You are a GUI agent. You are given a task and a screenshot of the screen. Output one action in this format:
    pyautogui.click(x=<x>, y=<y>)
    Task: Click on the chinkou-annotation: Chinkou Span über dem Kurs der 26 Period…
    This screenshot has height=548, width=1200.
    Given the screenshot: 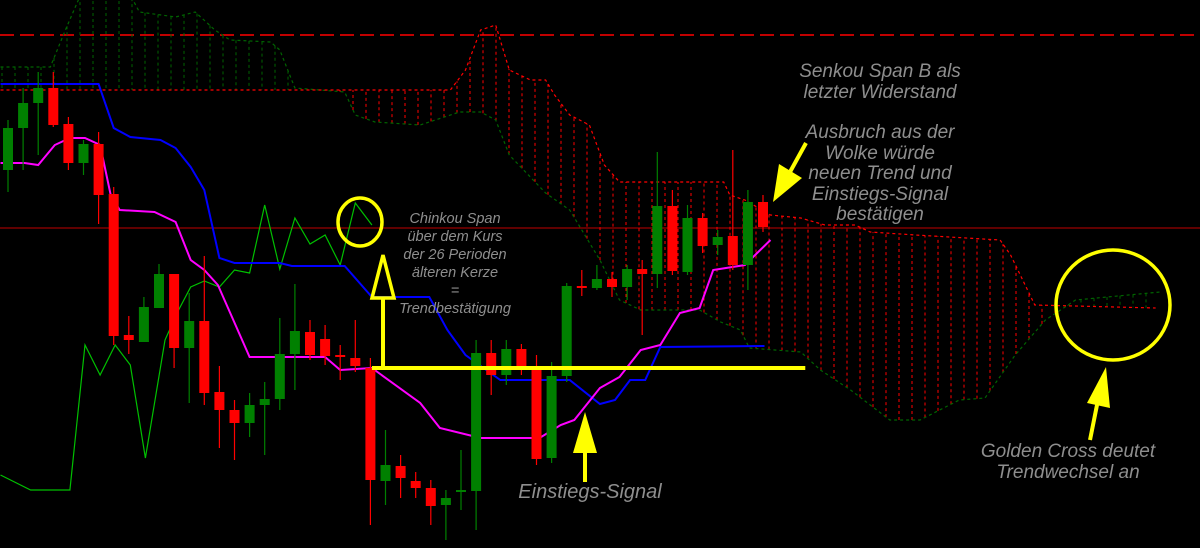 What is the action you would take?
    pyautogui.click(x=455, y=264)
    